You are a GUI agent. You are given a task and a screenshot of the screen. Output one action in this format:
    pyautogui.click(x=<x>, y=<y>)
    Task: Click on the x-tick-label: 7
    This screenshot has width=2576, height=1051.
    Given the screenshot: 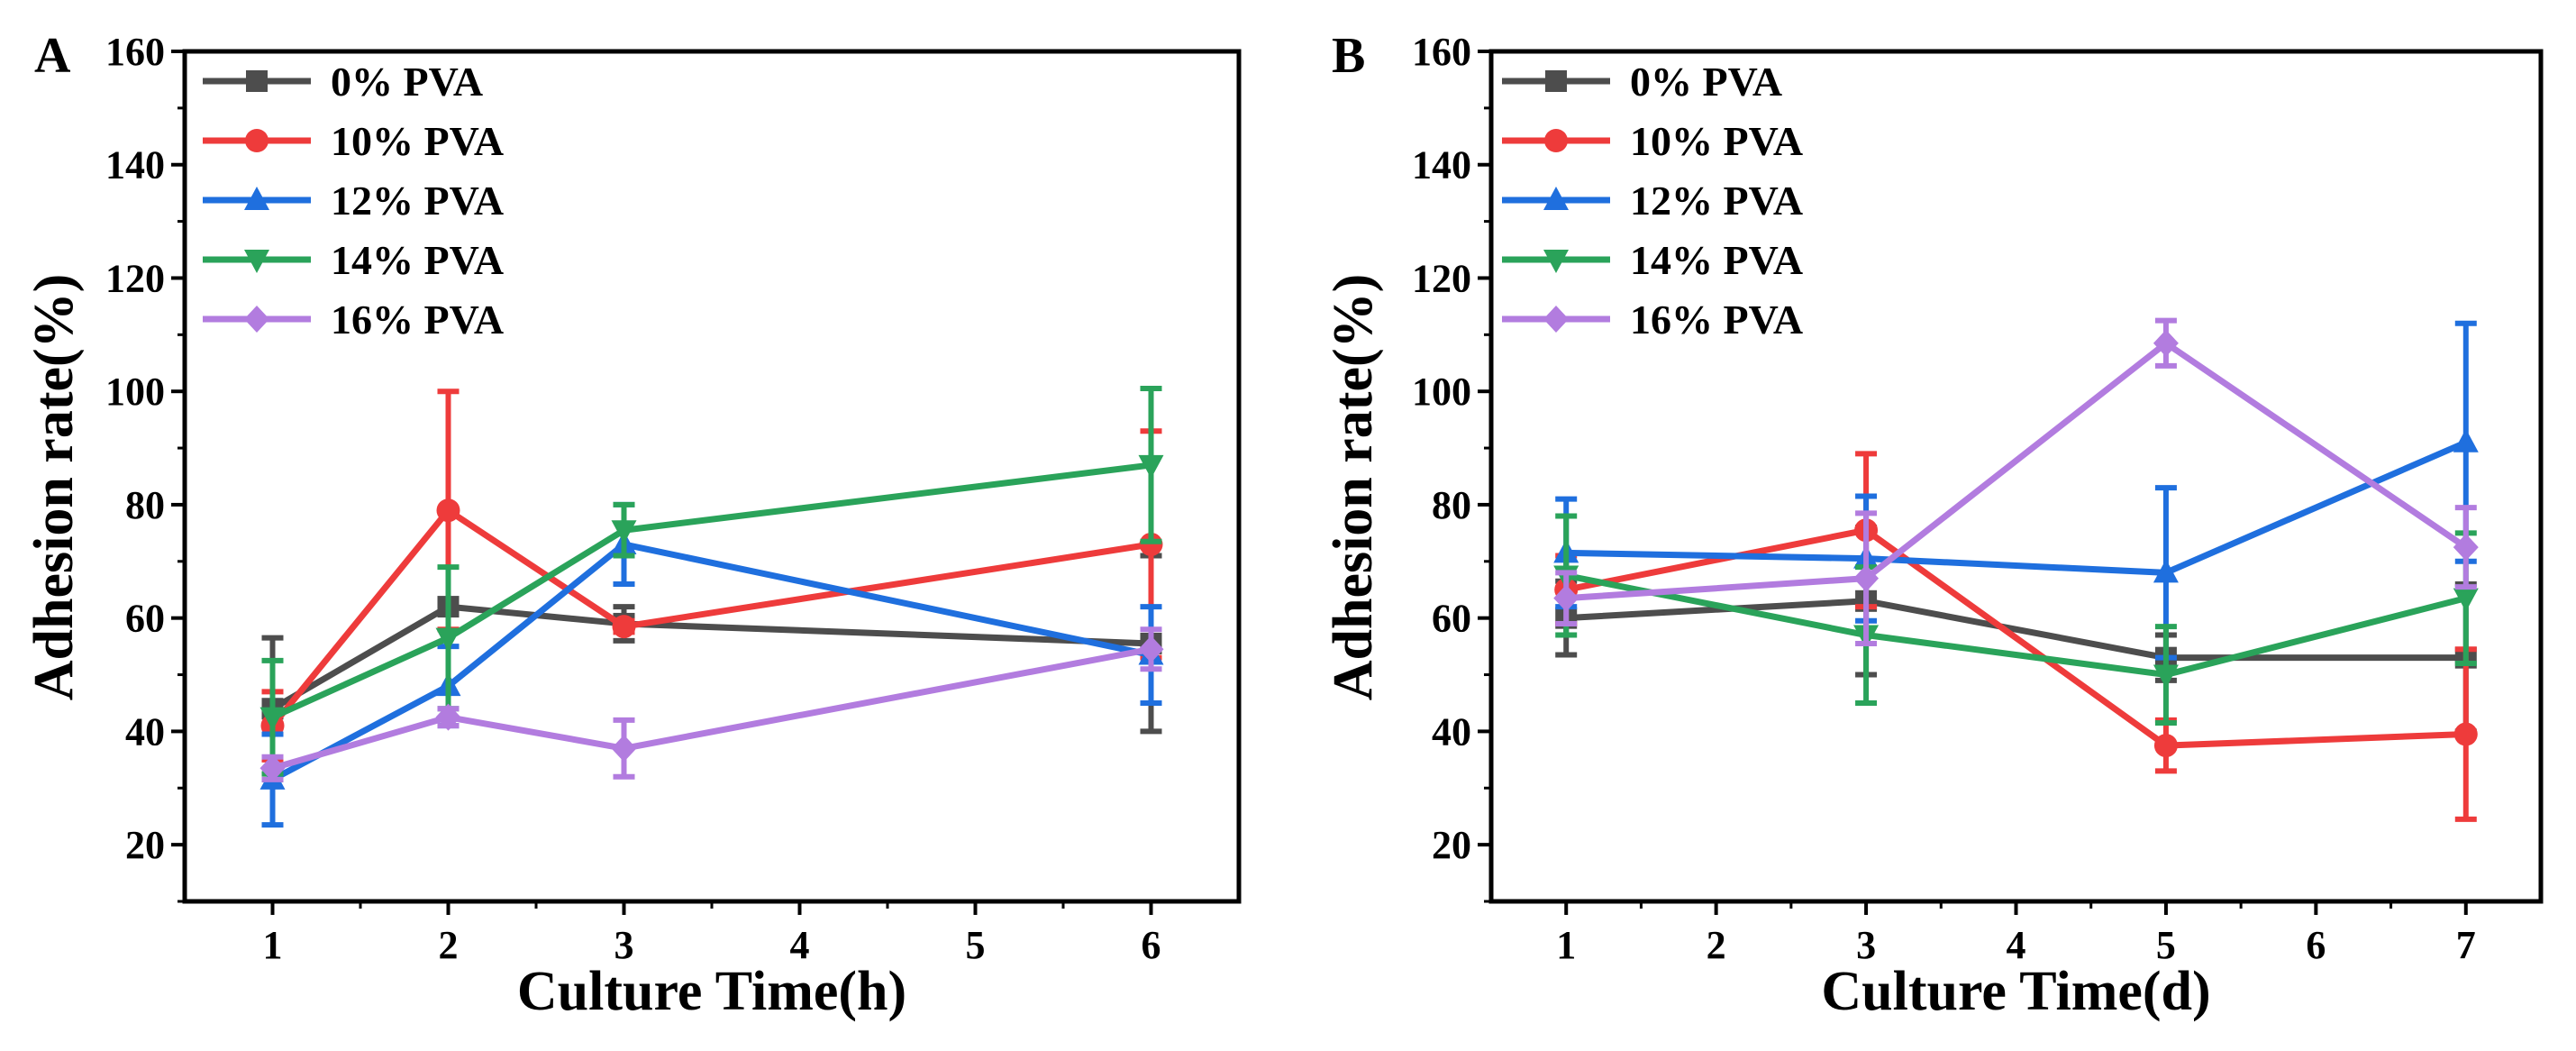 What is the action you would take?
    pyautogui.click(x=2466, y=945)
    